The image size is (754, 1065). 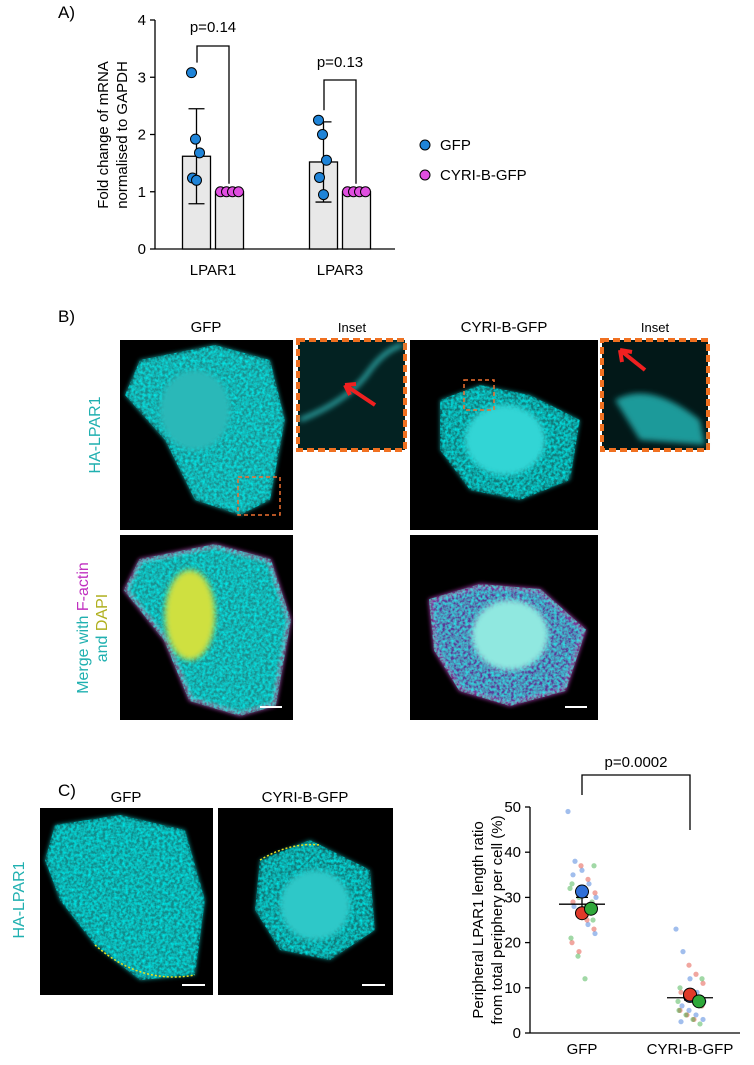 What do you see at coordinates (213, 27) in the screenshot?
I see `p-value: p=0.14` at bounding box center [213, 27].